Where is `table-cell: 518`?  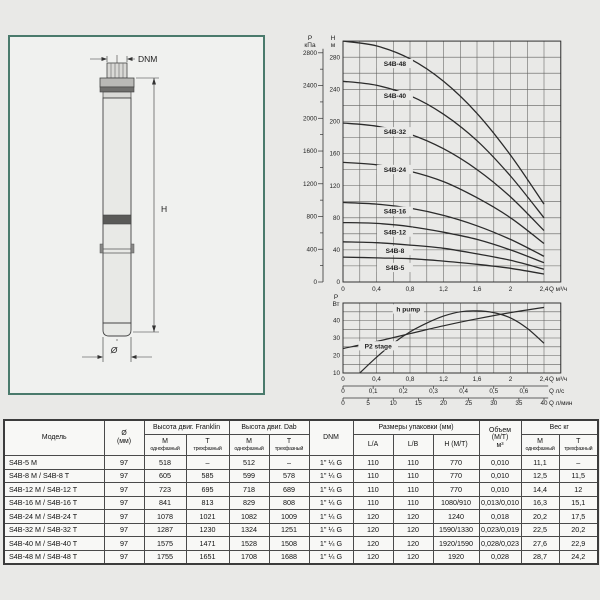 table-cell: 518 is located at coordinates (165, 462).